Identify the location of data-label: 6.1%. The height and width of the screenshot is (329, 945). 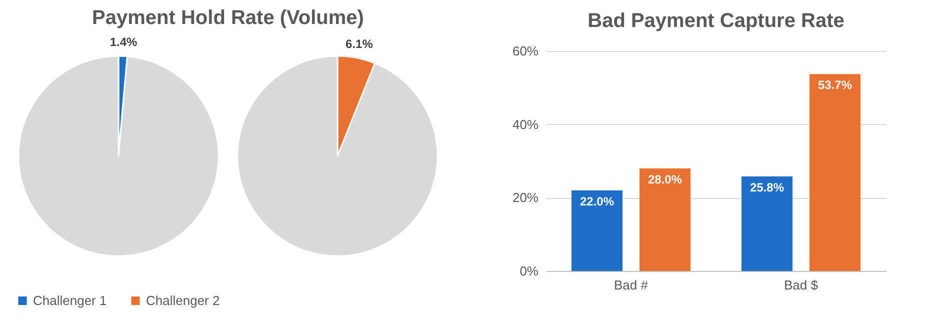
(360, 44).